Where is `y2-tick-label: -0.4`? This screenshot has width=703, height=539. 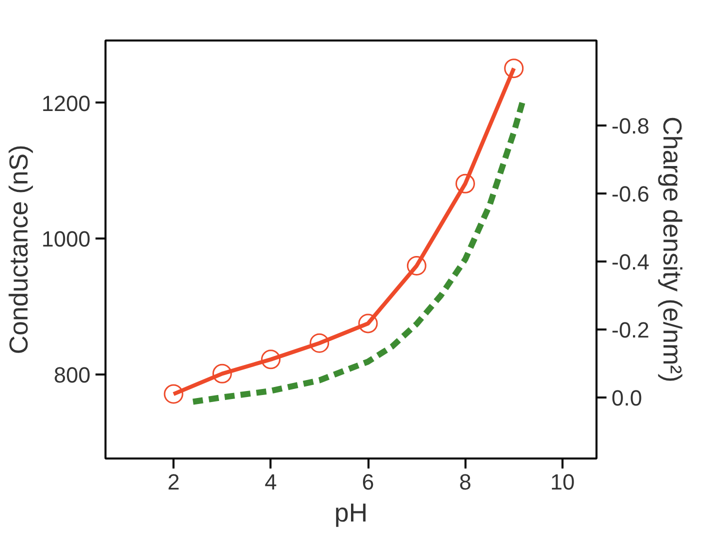
y2-tick-label: -0.4 is located at coordinates (631, 261).